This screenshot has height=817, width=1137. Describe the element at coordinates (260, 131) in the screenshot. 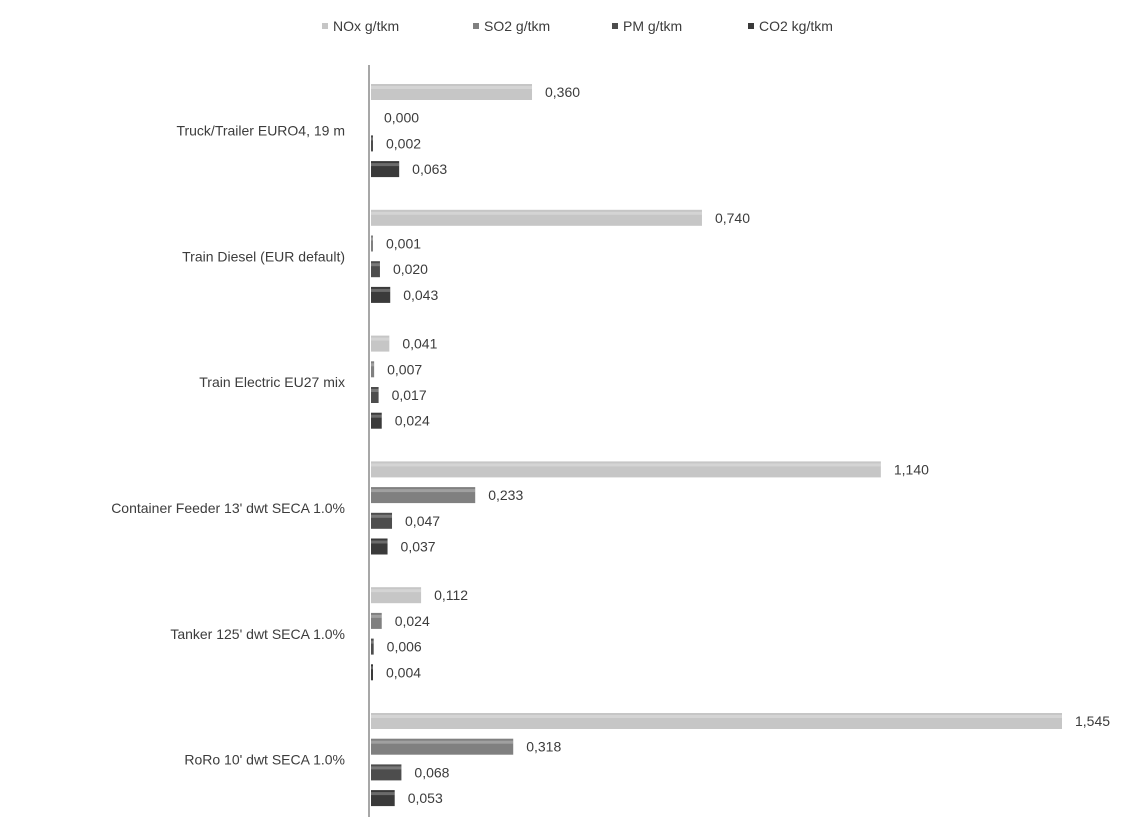

I see `category-label-0: Truck/Trailer EURO4, 19 m` at that location.